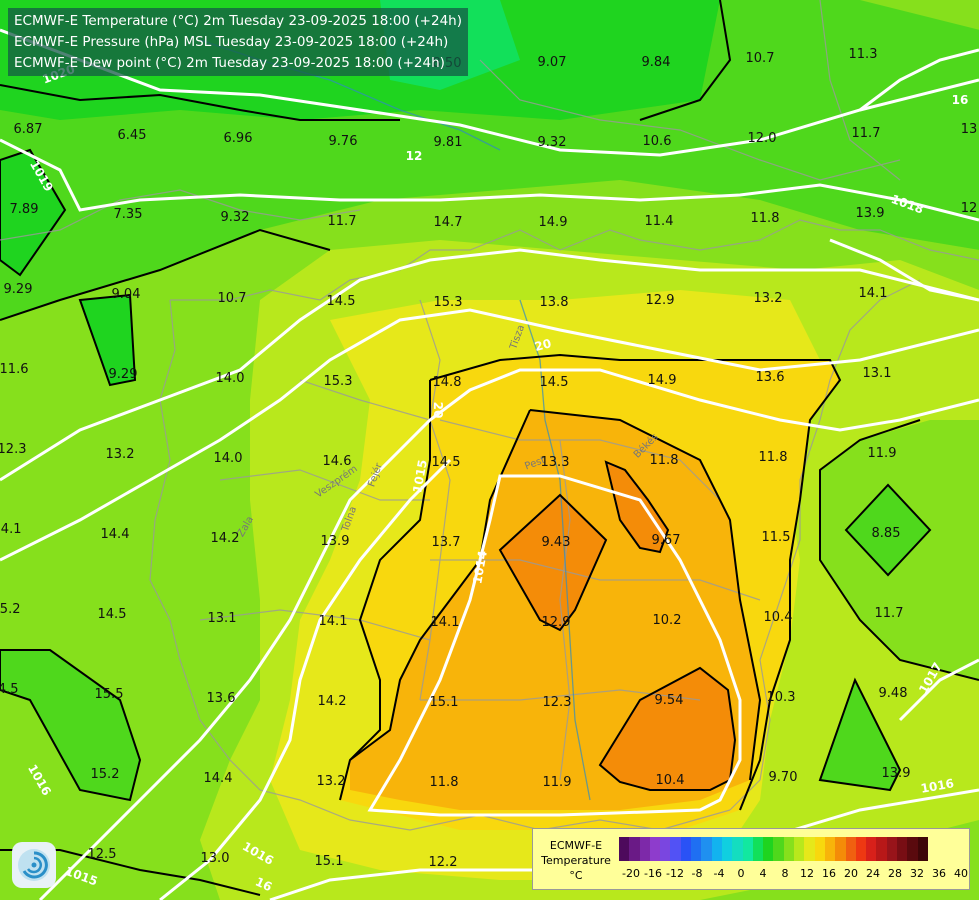 This screenshot has width=979, height=900. What do you see at coordinates (480, 567) in the screenshot?
I see `isobar-label: 1014` at bounding box center [480, 567].